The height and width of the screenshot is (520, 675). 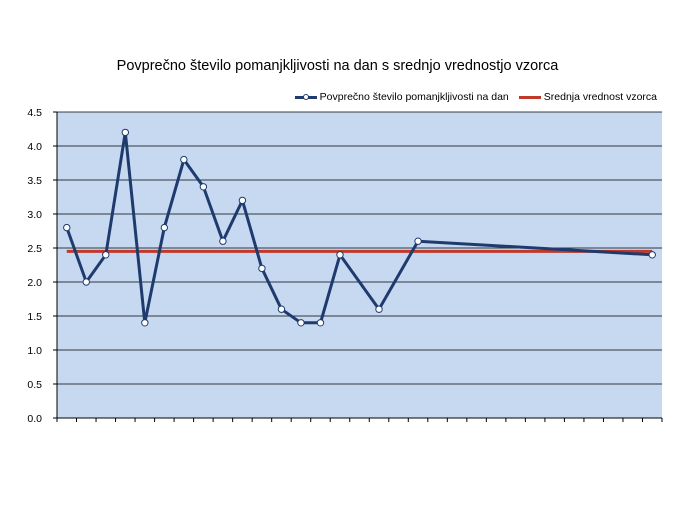 What do you see at coordinates (34, 419) in the screenshot?
I see `y-tick-label: 0.0` at bounding box center [34, 419].